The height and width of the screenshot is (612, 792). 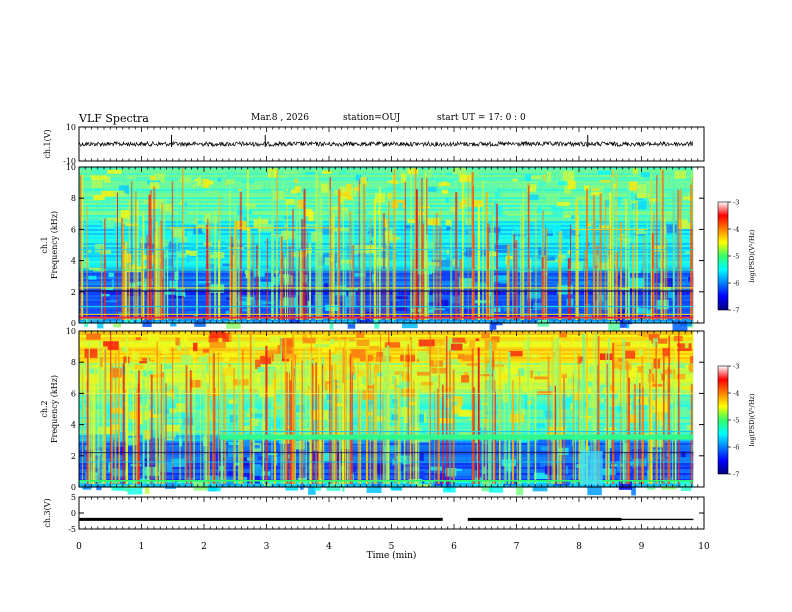 I want to click on figure-title: VLF Spectra, so click(x=114, y=118).